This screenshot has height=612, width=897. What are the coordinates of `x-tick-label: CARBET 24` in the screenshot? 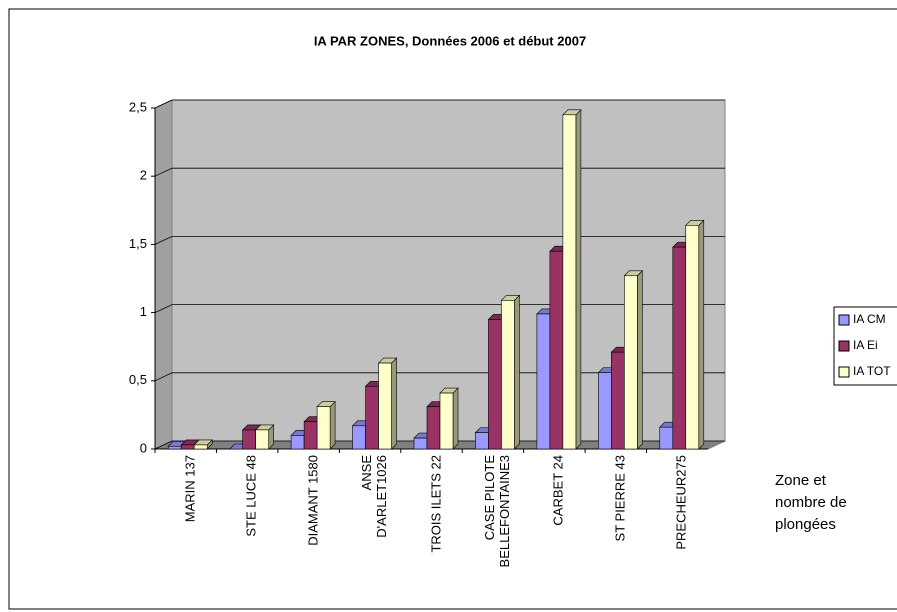 It's located at (558, 490).